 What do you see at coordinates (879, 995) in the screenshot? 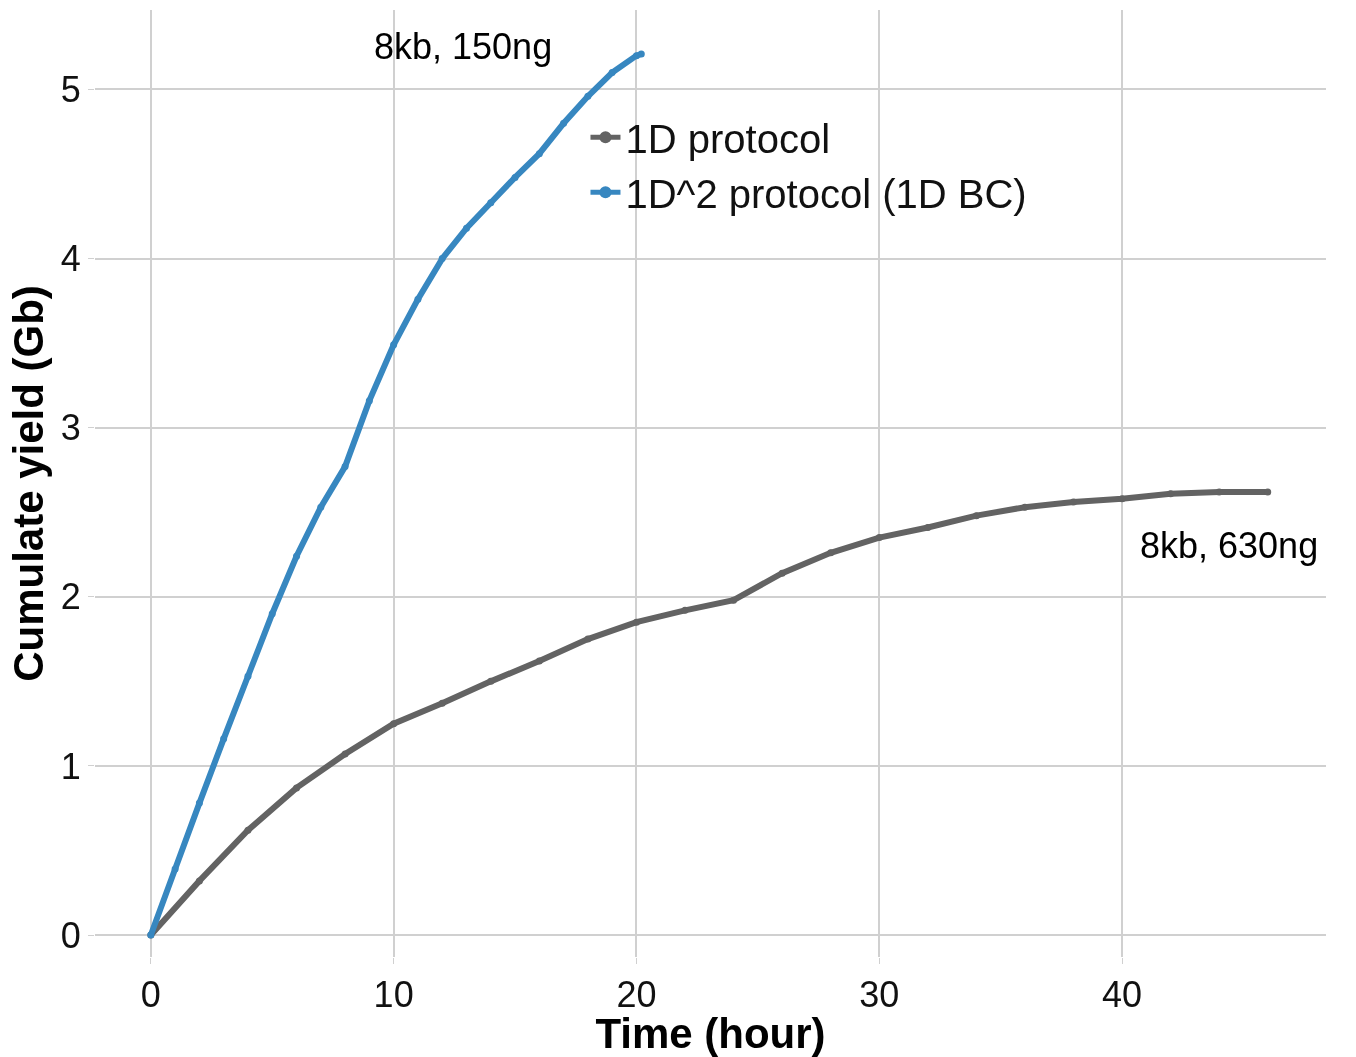
I see `x-tick-label: 30` at bounding box center [879, 995].